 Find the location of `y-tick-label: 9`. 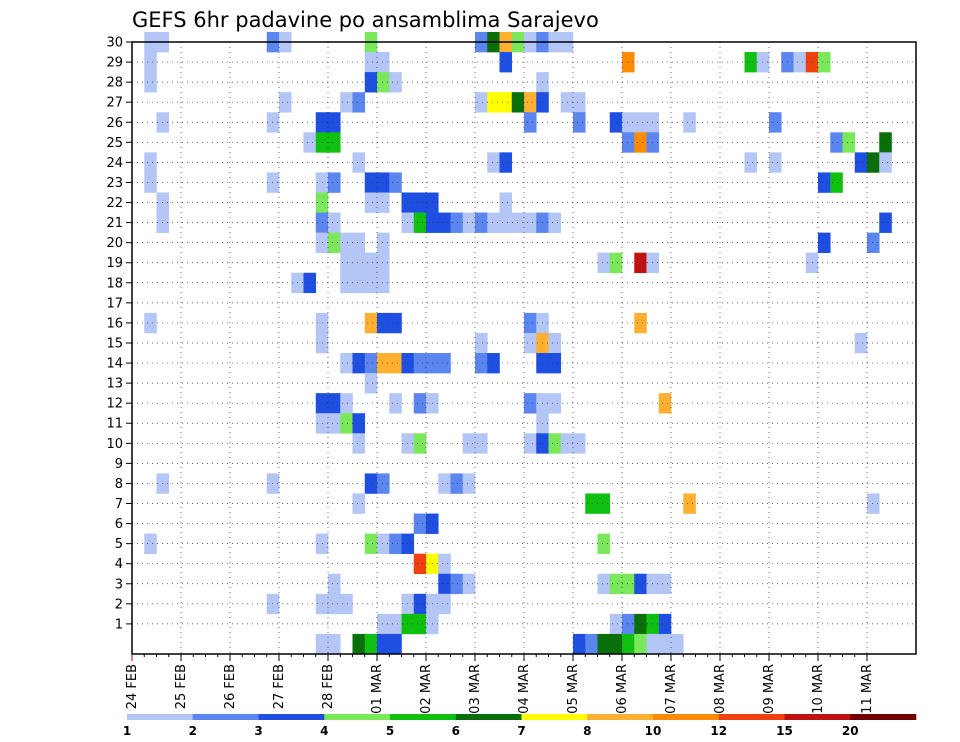

y-tick-label: 9 is located at coordinates (119, 464).